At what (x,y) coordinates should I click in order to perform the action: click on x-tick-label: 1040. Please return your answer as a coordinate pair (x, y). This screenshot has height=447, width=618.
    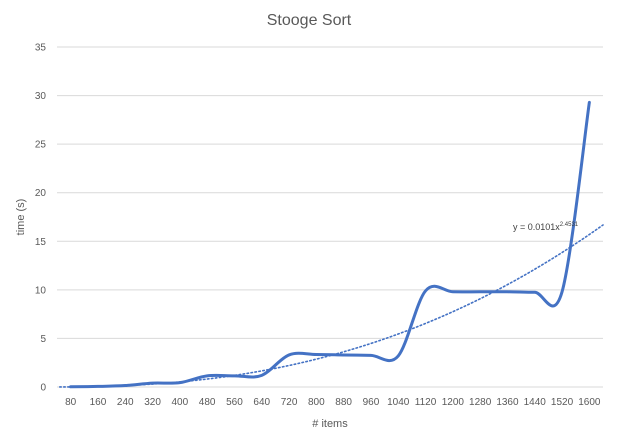
    Looking at the image, I should click on (398, 402).